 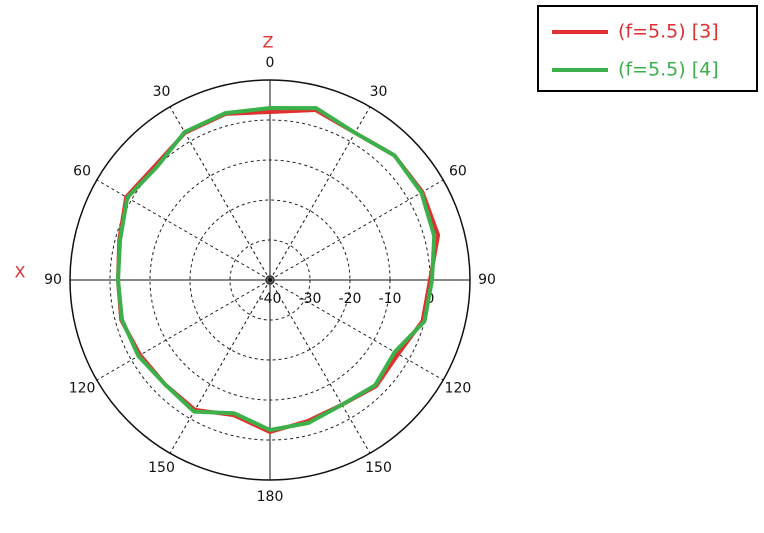 I want to click on r-tick-label: -30, so click(x=310, y=299).